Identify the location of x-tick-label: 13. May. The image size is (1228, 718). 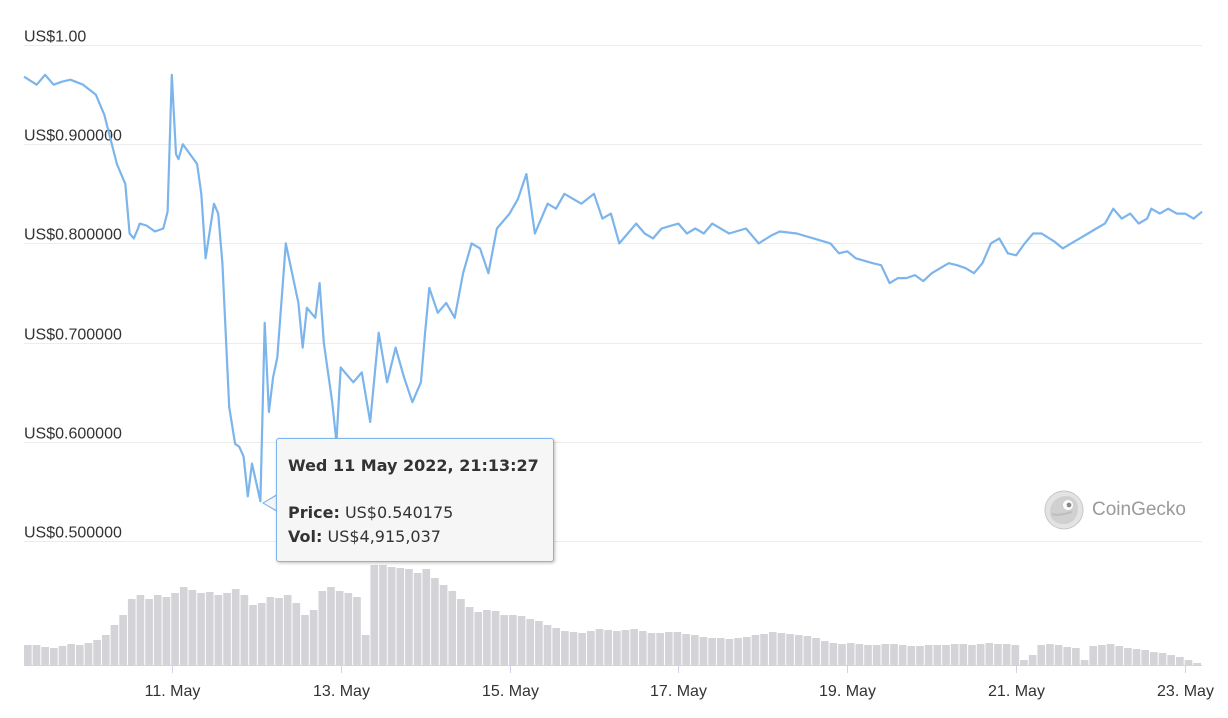
(341, 691).